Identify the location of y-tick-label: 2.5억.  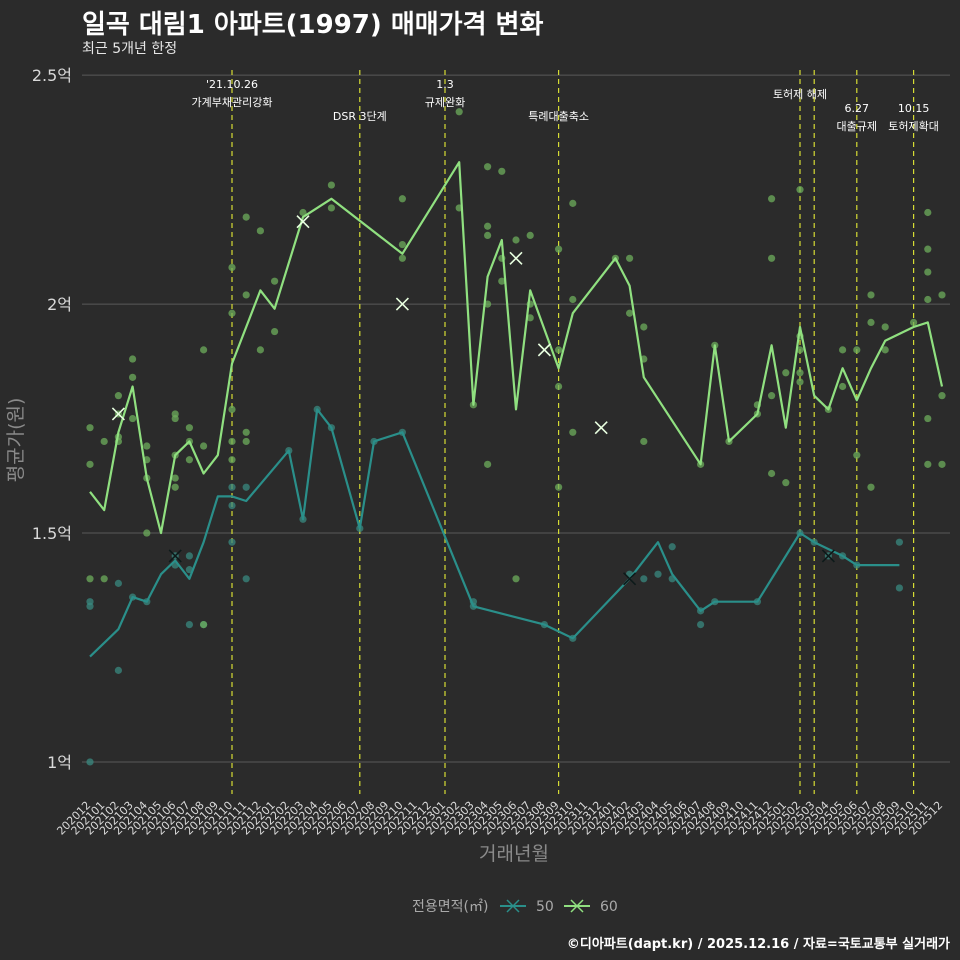
(52, 75).